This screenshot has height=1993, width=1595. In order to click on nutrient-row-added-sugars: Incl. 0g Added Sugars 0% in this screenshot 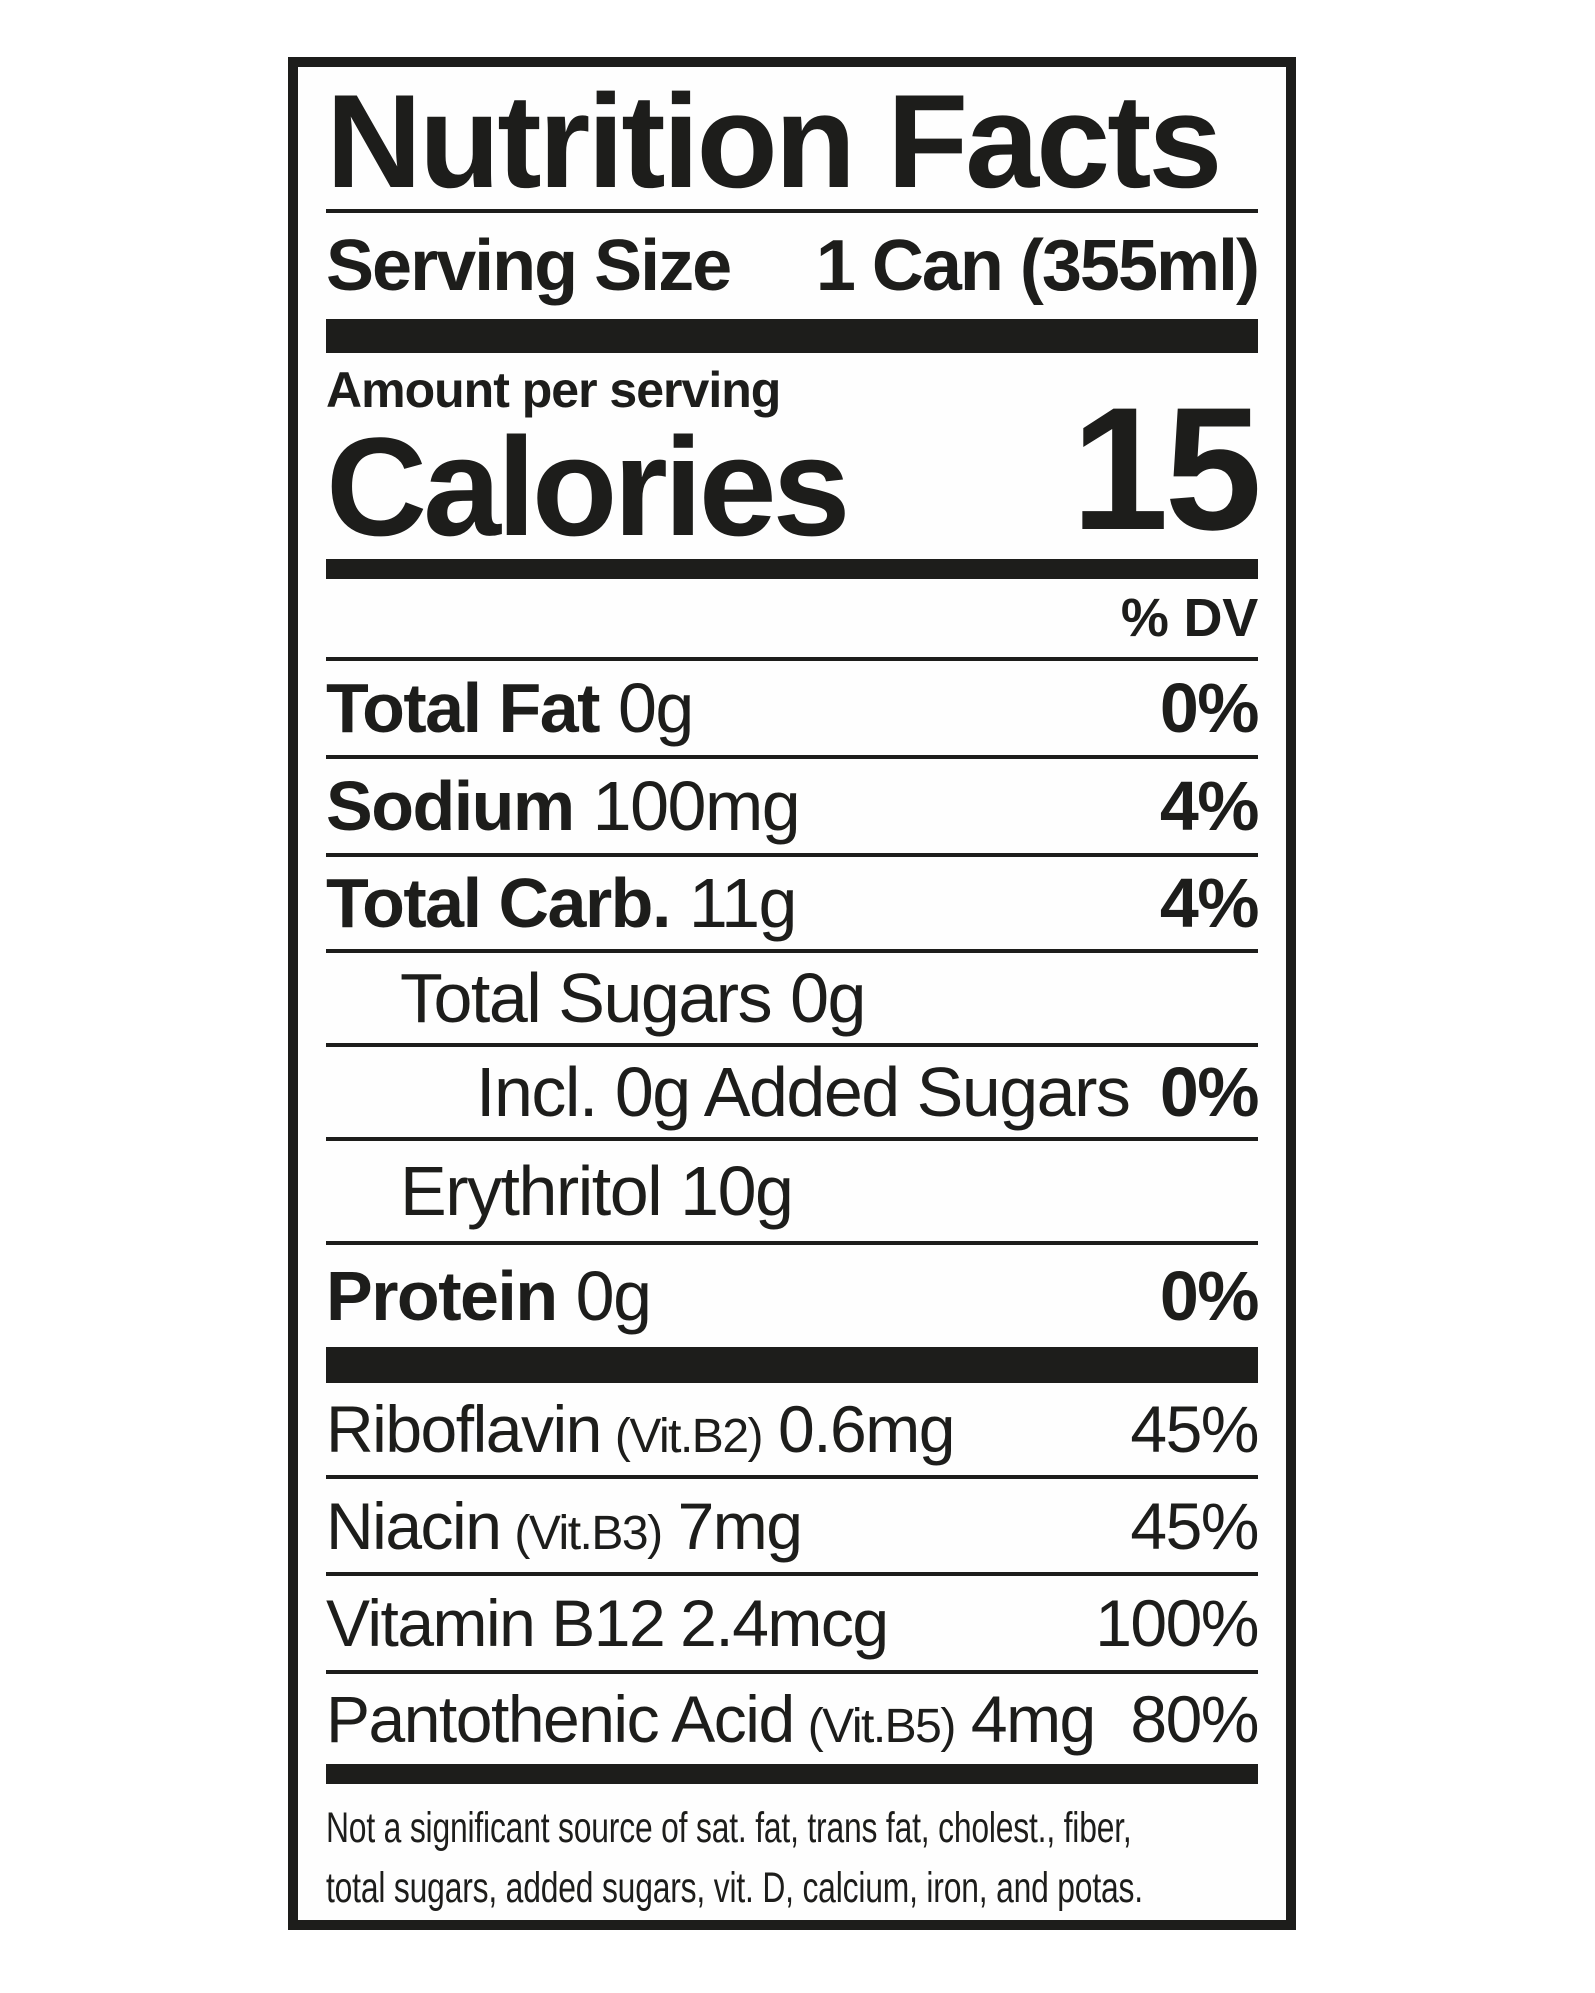, I will do `click(793, 1094)`.